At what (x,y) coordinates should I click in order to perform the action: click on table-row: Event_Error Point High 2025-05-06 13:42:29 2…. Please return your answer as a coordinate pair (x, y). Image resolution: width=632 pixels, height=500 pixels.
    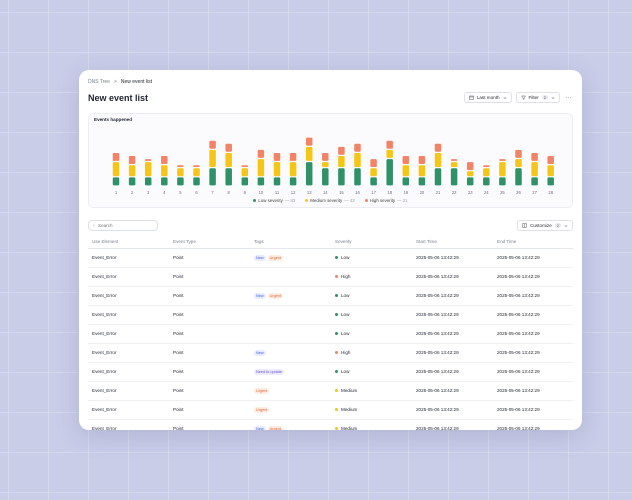
    Looking at the image, I should click on (330, 277).